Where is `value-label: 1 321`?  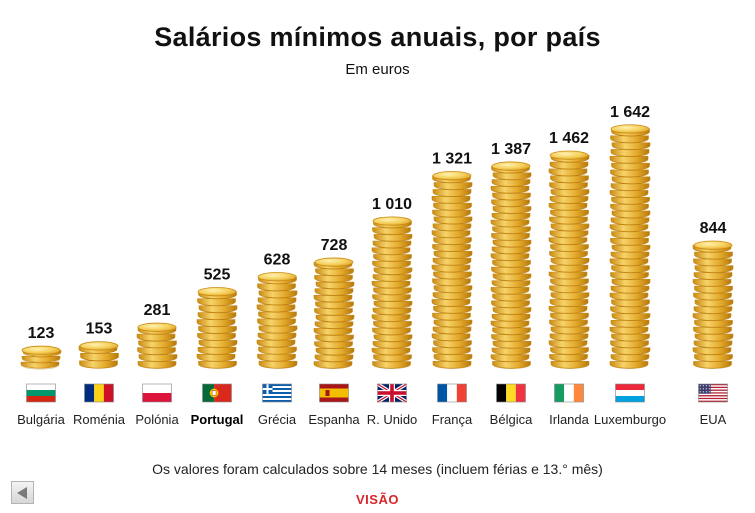 value-label: 1 321 is located at coordinates (452, 159).